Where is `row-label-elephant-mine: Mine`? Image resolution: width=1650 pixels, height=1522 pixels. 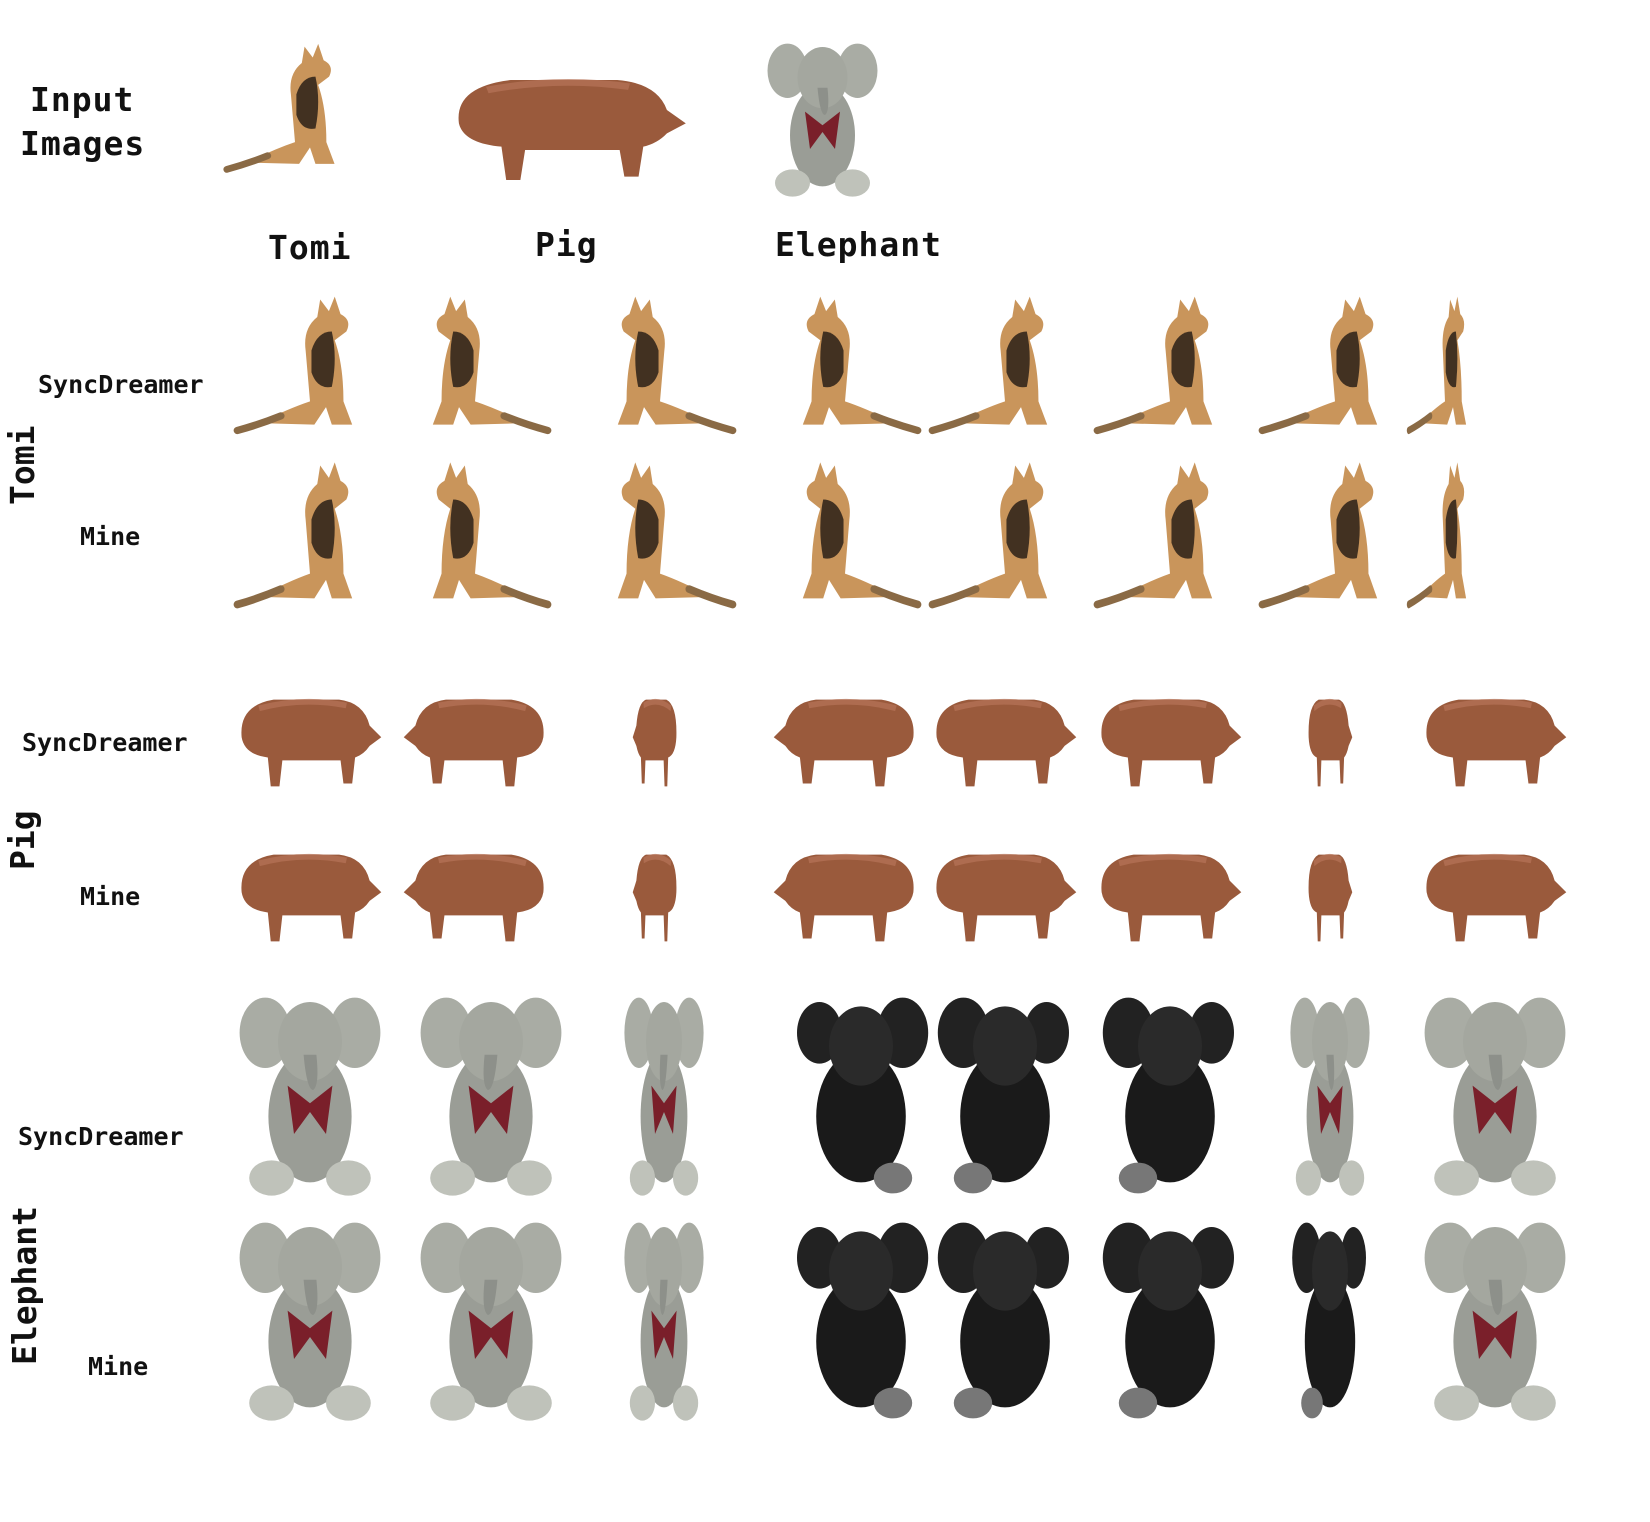 row-label-elephant-mine: Mine is located at coordinates (118, 1366).